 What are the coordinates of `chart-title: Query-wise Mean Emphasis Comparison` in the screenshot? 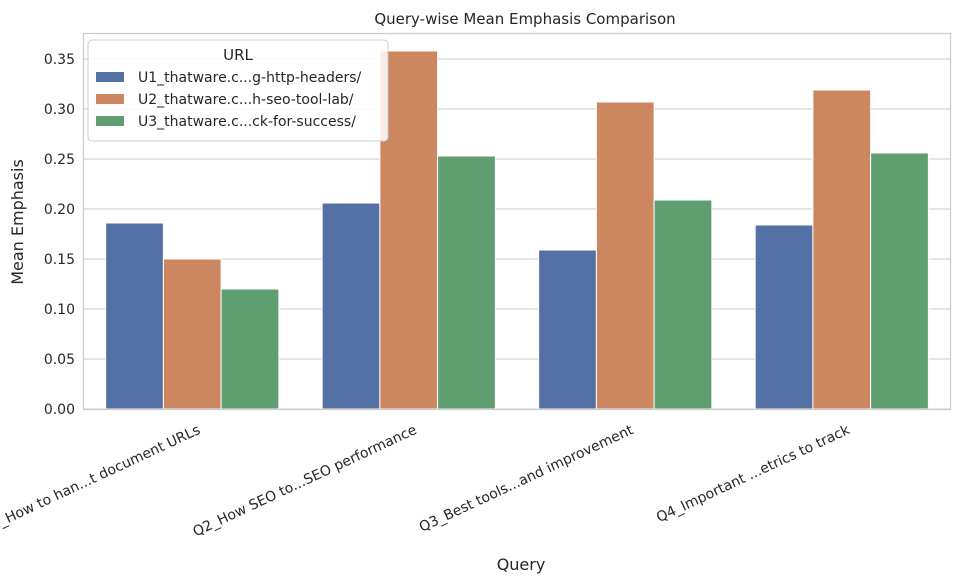 It's located at (524, 19).